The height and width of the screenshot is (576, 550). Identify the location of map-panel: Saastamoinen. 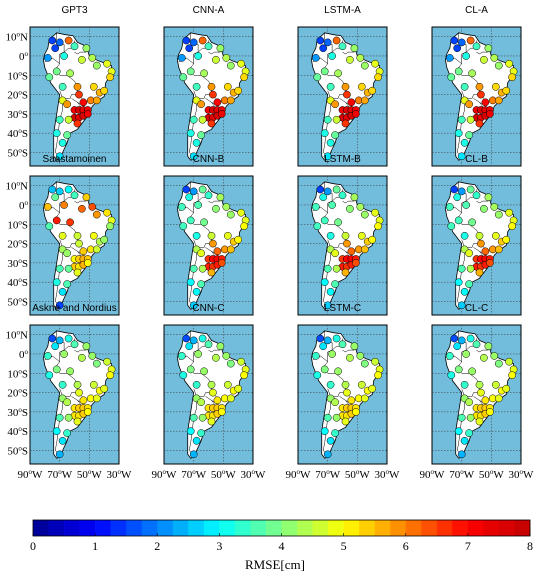
(74, 235).